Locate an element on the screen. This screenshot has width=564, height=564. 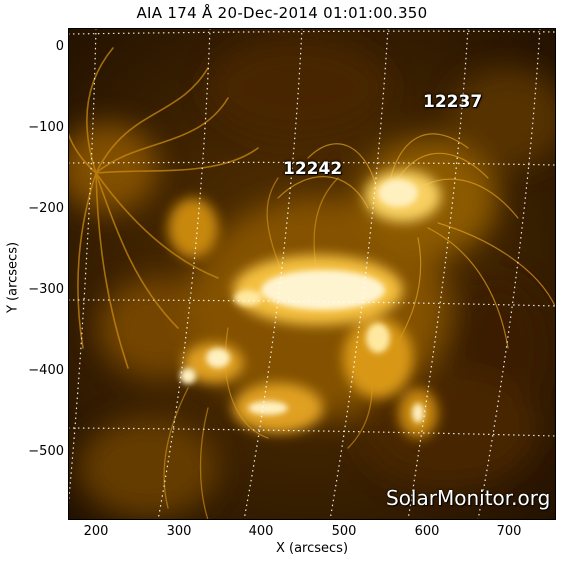
x-tick-label: 300 is located at coordinates (179, 531).